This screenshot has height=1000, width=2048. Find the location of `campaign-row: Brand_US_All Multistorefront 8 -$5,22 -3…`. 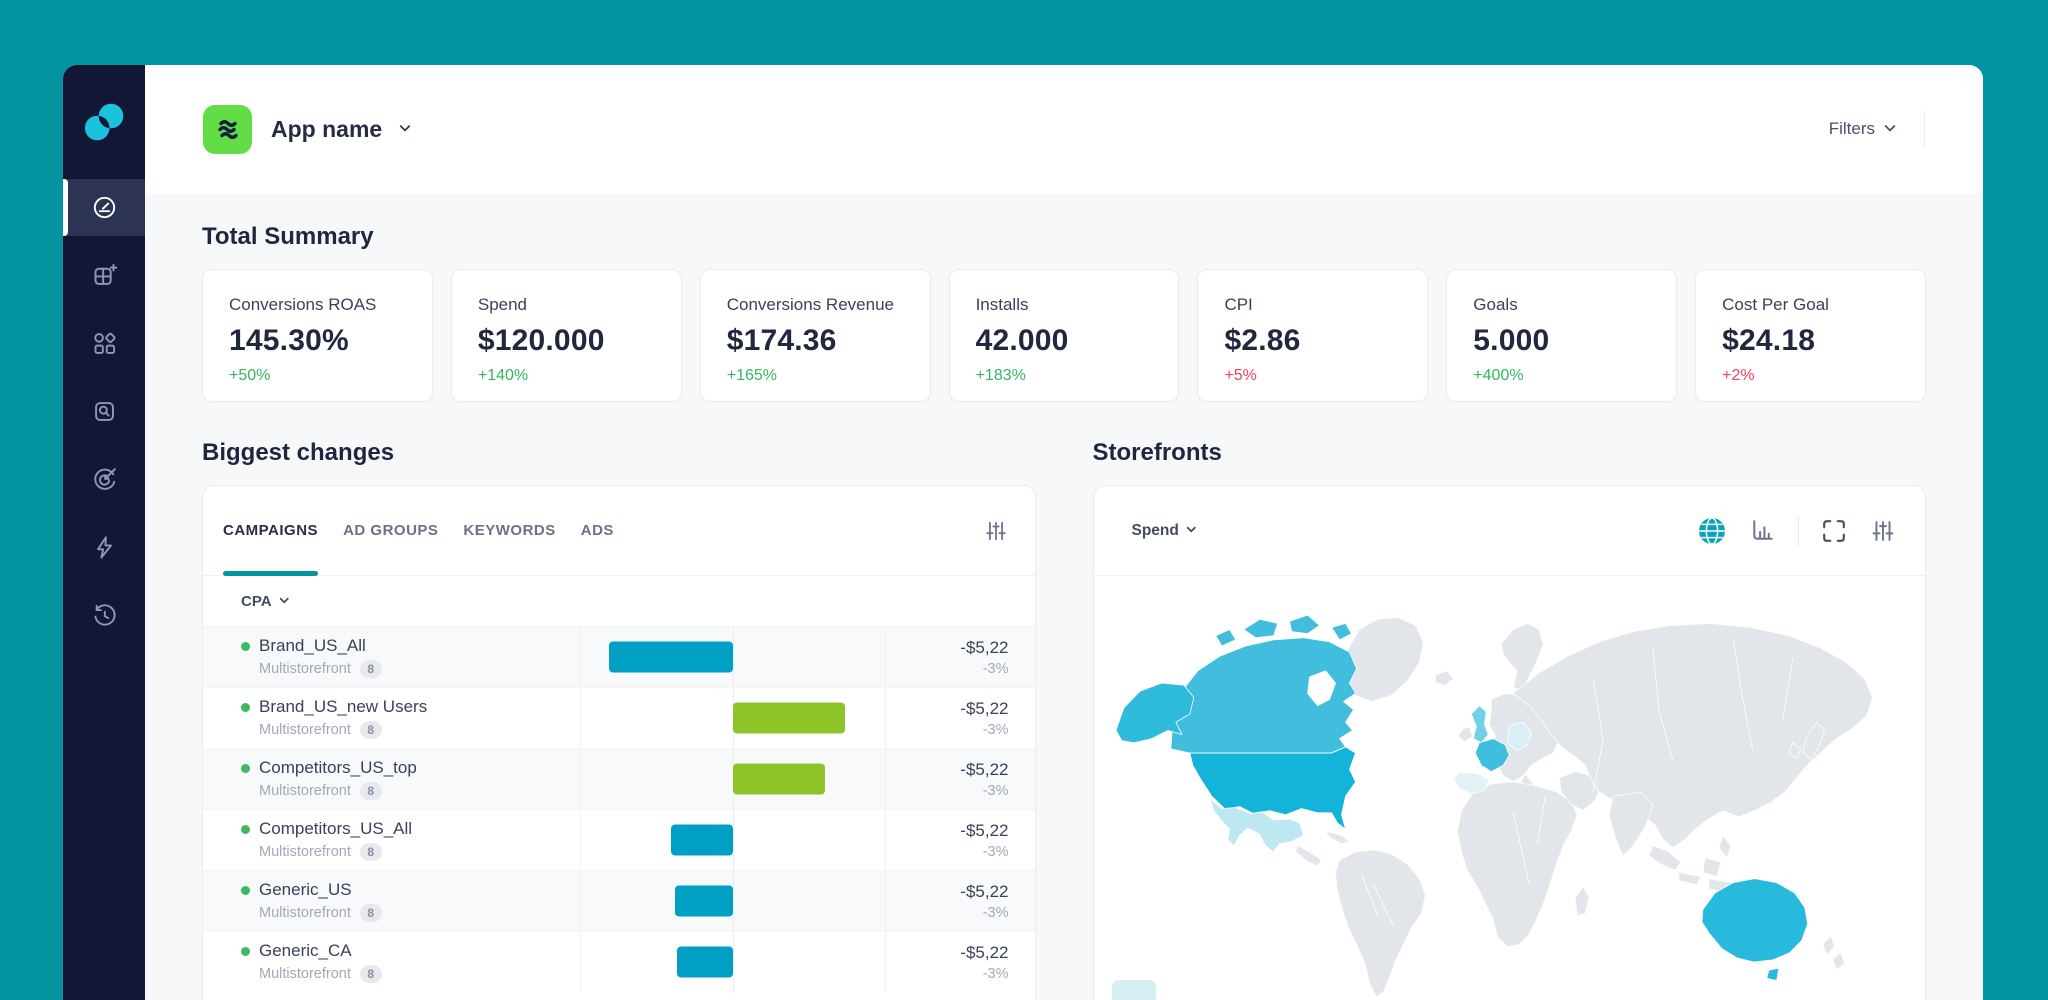

campaign-row: Brand_US_All Multistorefront 8 -$5,22 -3… is located at coordinates (619, 657).